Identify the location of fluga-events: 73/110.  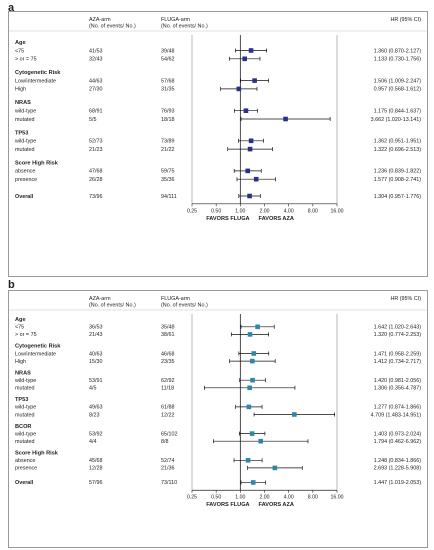
(169, 483).